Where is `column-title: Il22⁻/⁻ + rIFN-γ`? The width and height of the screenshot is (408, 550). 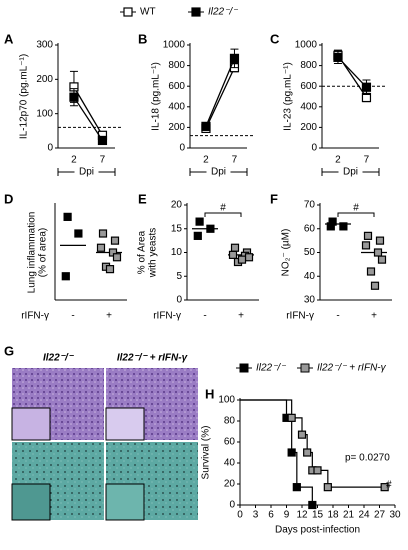 column-title: Il22⁻/⁻ + rIFN-γ is located at coordinates (153, 358).